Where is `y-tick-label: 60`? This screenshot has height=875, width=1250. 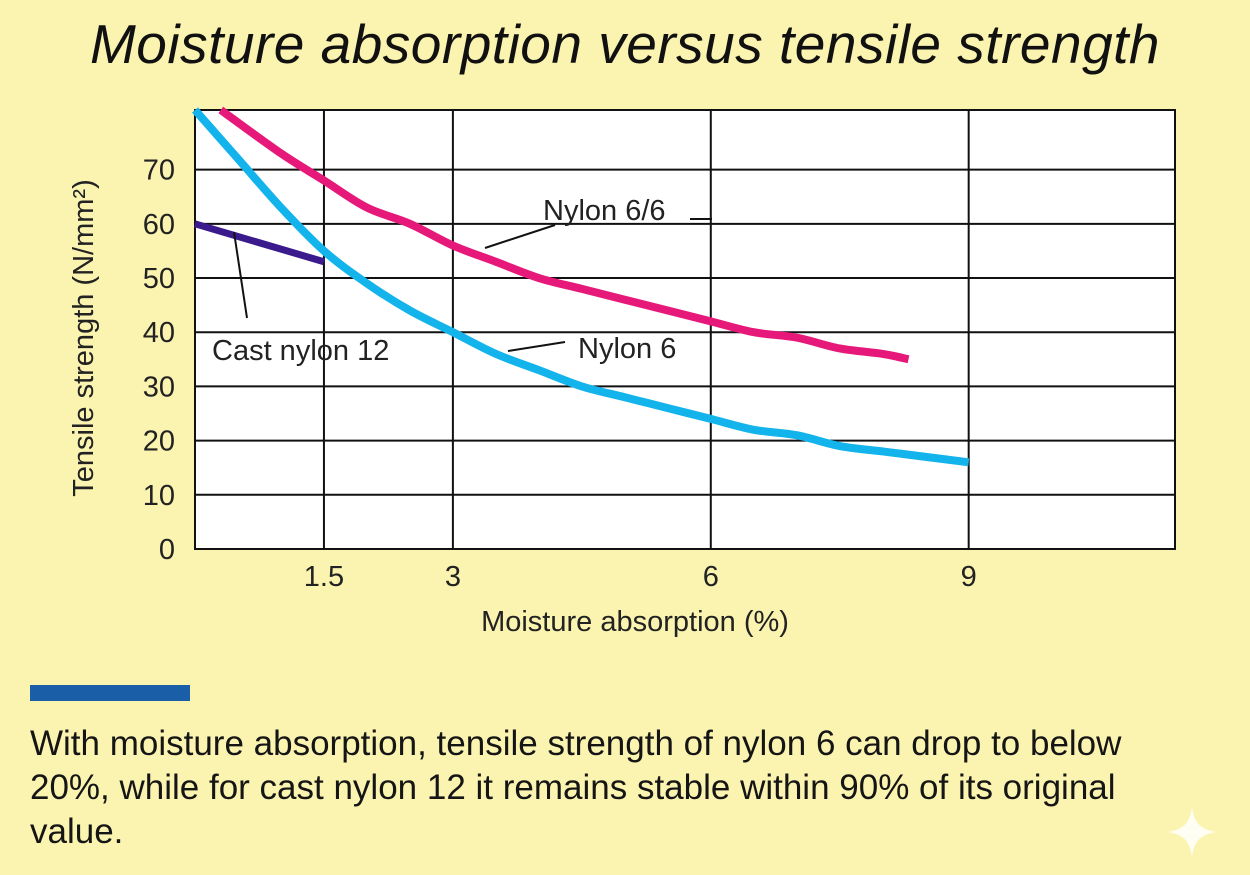
y-tick-label: 60 is located at coordinates (159, 225).